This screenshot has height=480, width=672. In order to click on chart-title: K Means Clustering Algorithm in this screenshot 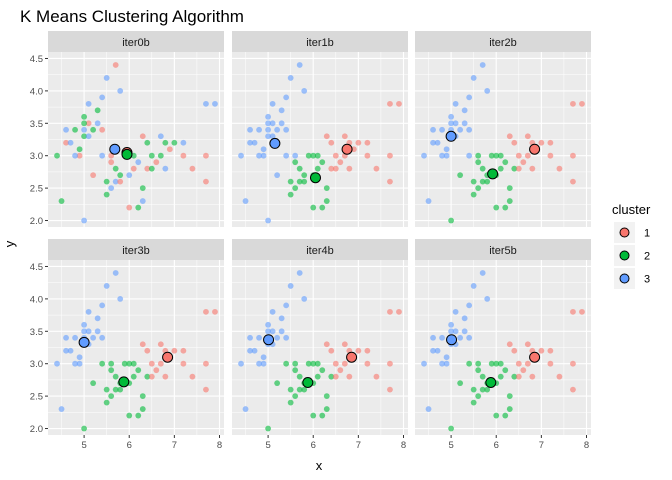, I will do `click(132, 16)`.